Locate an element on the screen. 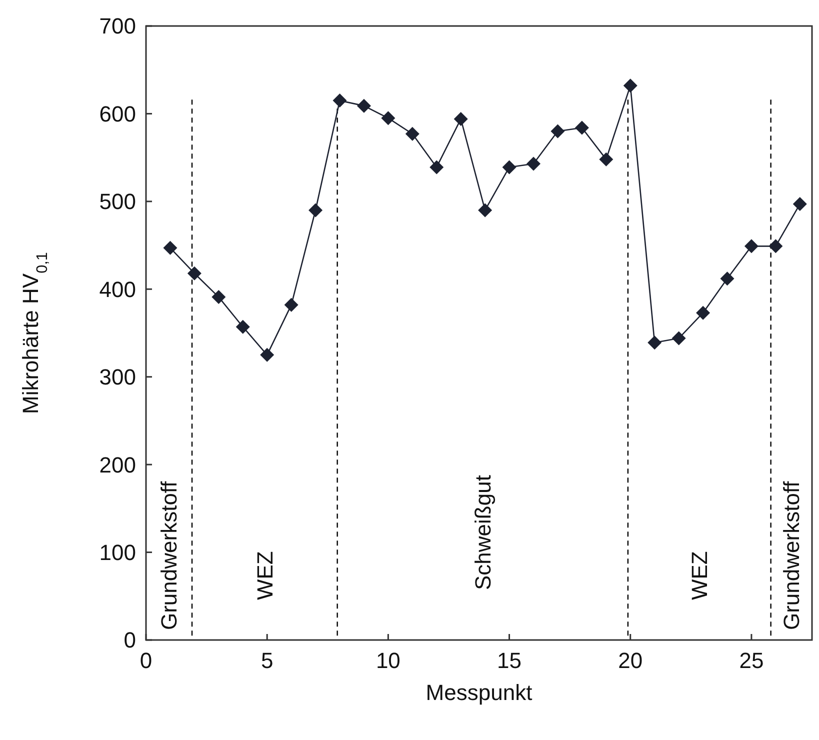  y-tick-label: 600 is located at coordinates (117, 113).